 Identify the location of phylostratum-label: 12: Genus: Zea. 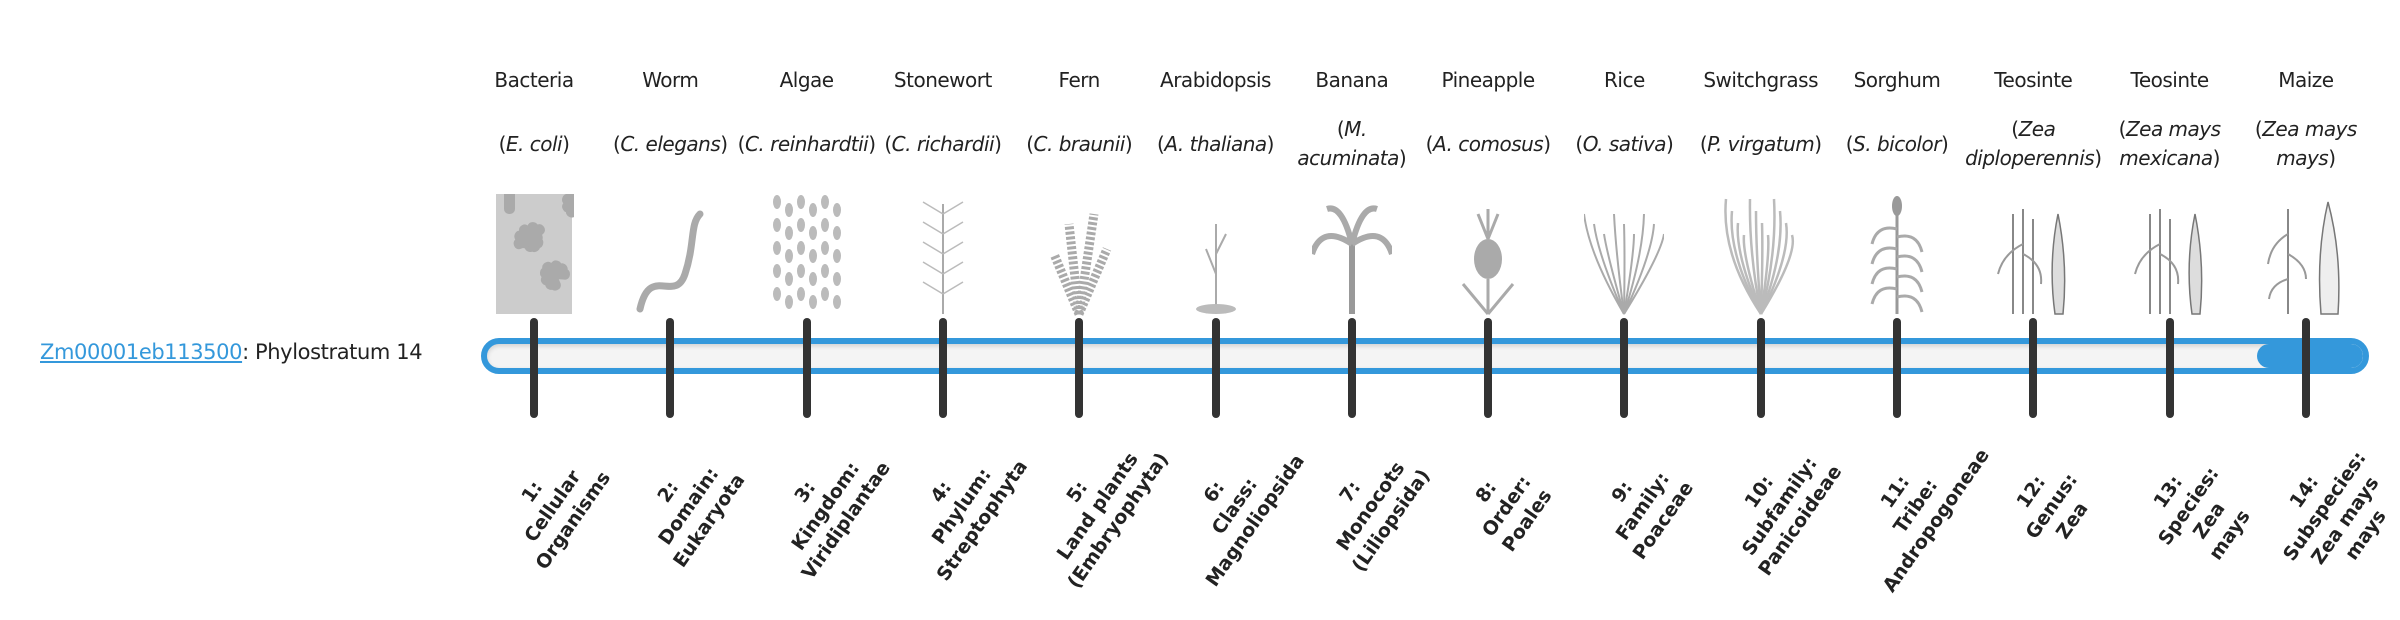
(2052, 506).